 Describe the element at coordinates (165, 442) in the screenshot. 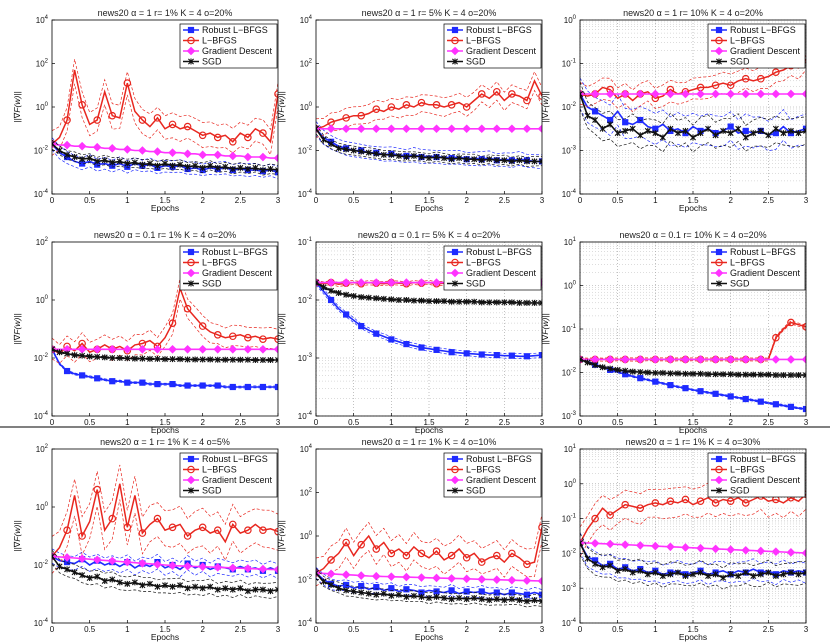

I see `chart-title: news20 α = 1 r= 1% K = 4 o=5%` at that location.